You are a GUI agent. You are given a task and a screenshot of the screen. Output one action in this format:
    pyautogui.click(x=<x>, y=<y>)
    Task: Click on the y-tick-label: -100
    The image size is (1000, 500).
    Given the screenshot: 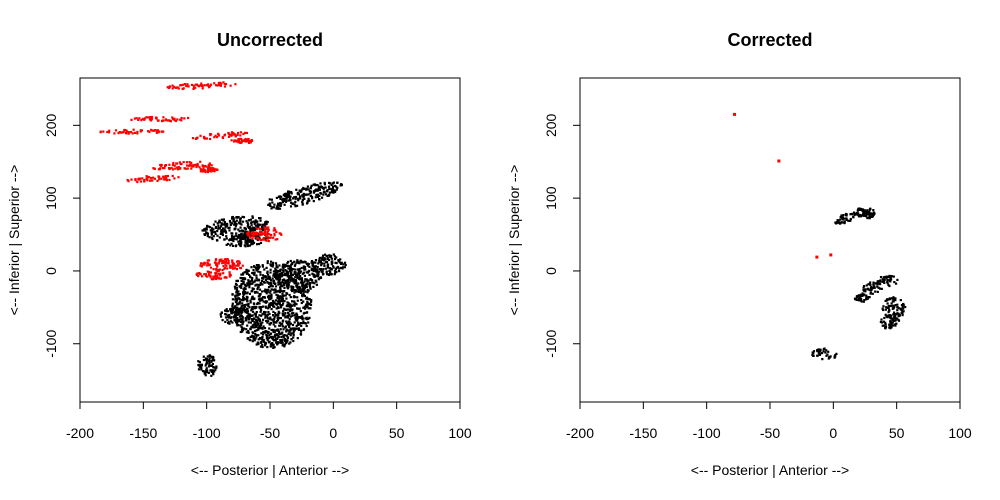 What is the action you would take?
    pyautogui.click(x=51, y=344)
    